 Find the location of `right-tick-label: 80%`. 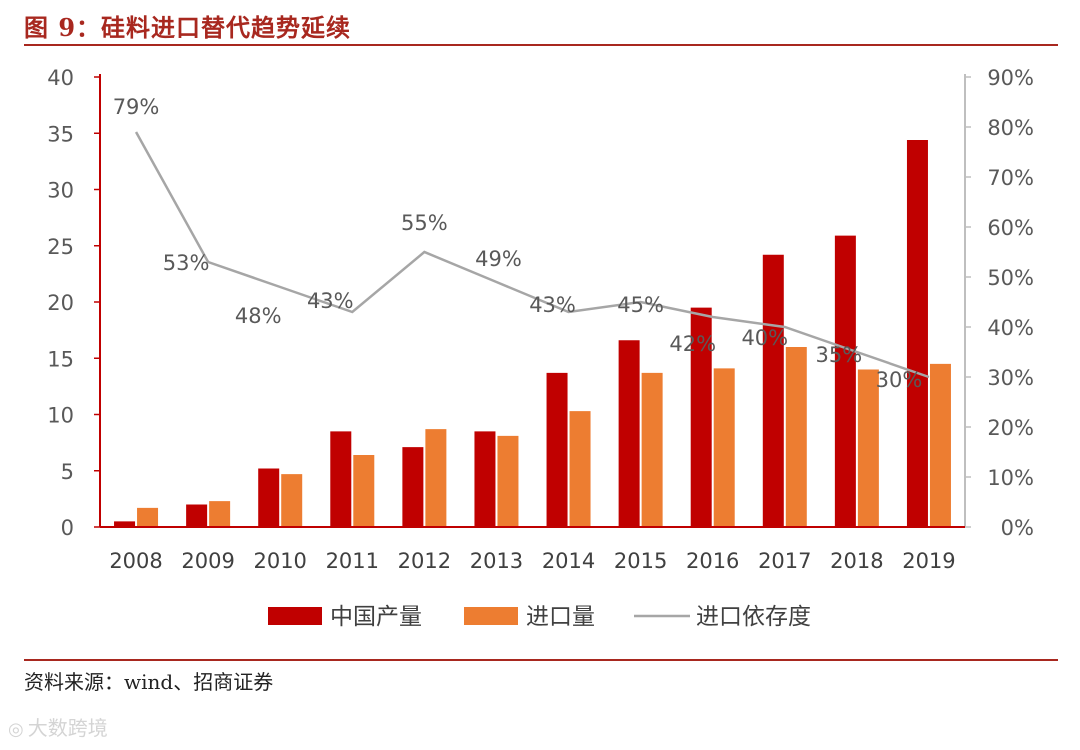

right-tick-label: 80% is located at coordinates (1010, 128).